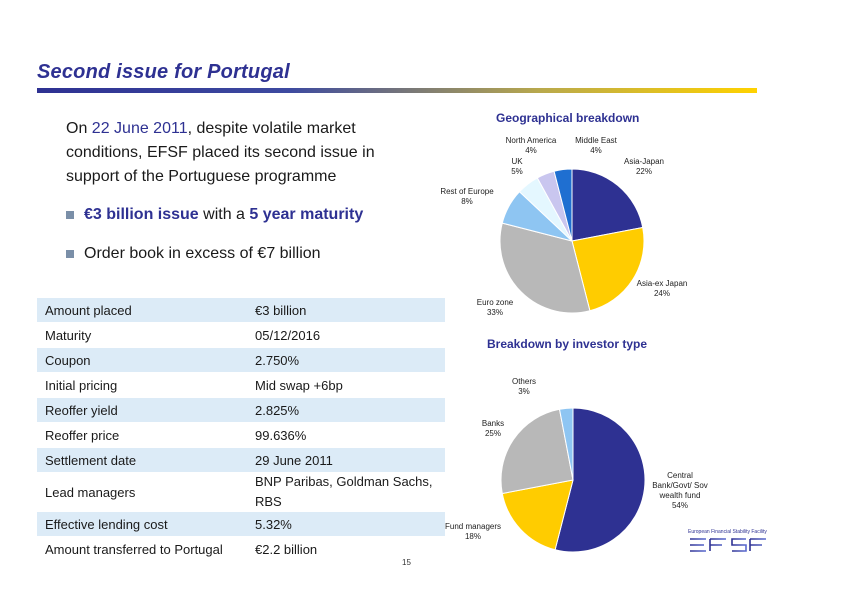 The image size is (842, 596). What do you see at coordinates (241, 335) in the screenshot?
I see `table-row: Maturity 05/12/2016` at bounding box center [241, 335].